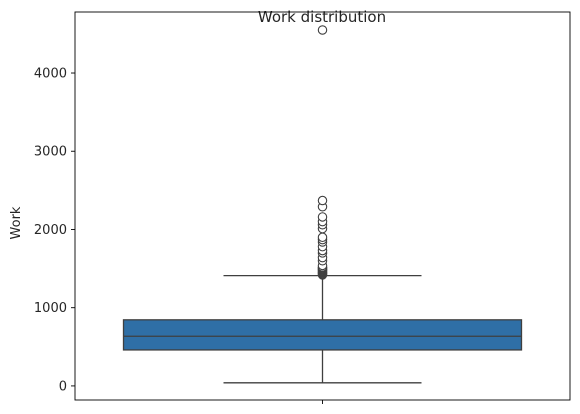 The image size is (580, 414). What do you see at coordinates (322, 335) in the screenshot?
I see `iqr-box` at bounding box center [322, 335].